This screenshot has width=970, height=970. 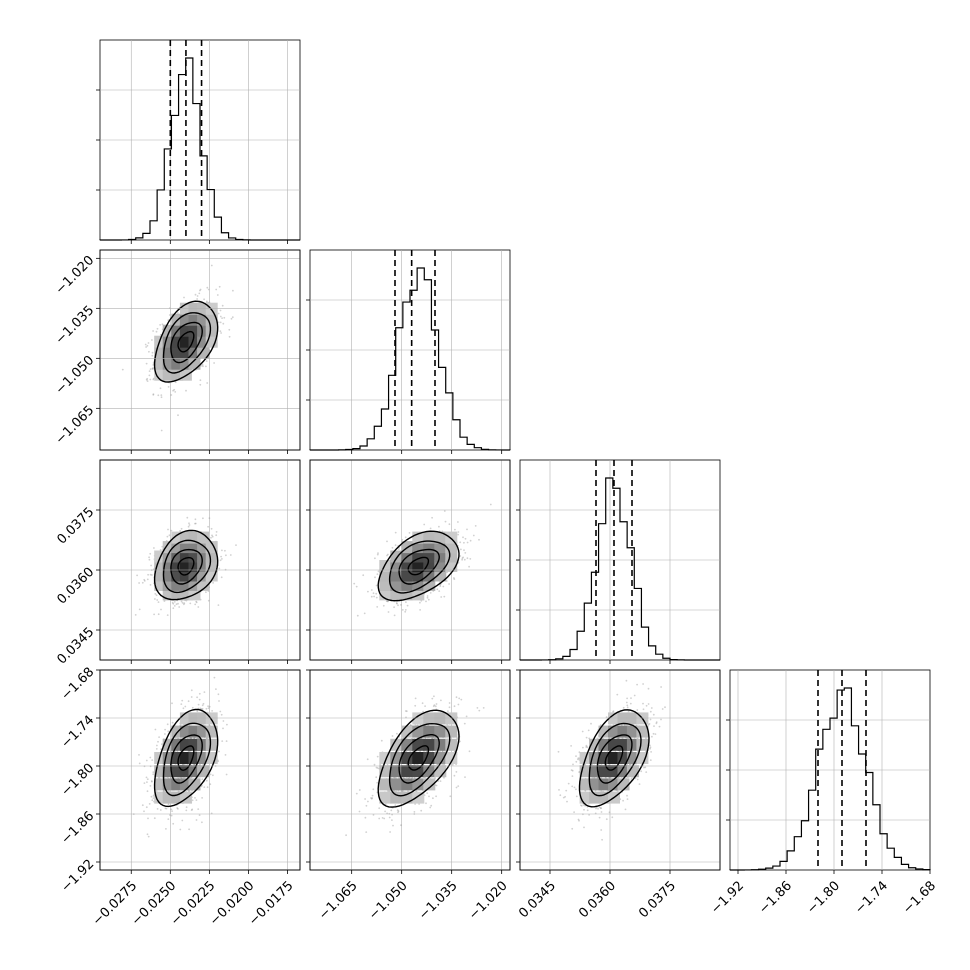 I want to click on panel-border, so click(x=200, y=560).